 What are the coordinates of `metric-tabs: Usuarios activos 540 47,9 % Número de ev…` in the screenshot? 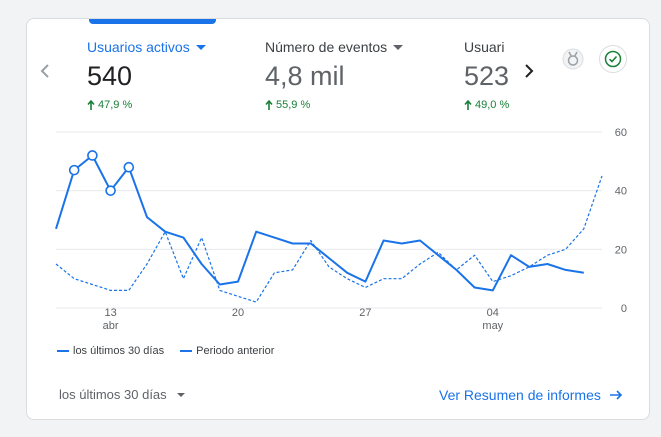 It's located at (299, 79).